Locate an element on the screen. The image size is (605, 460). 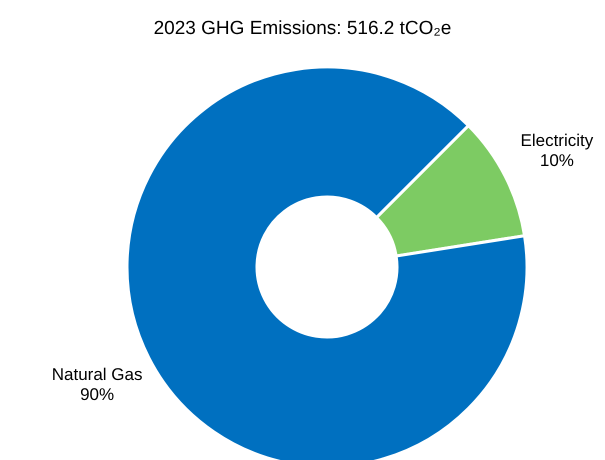
slice-label: Natural Gas is located at coordinates (97, 374).